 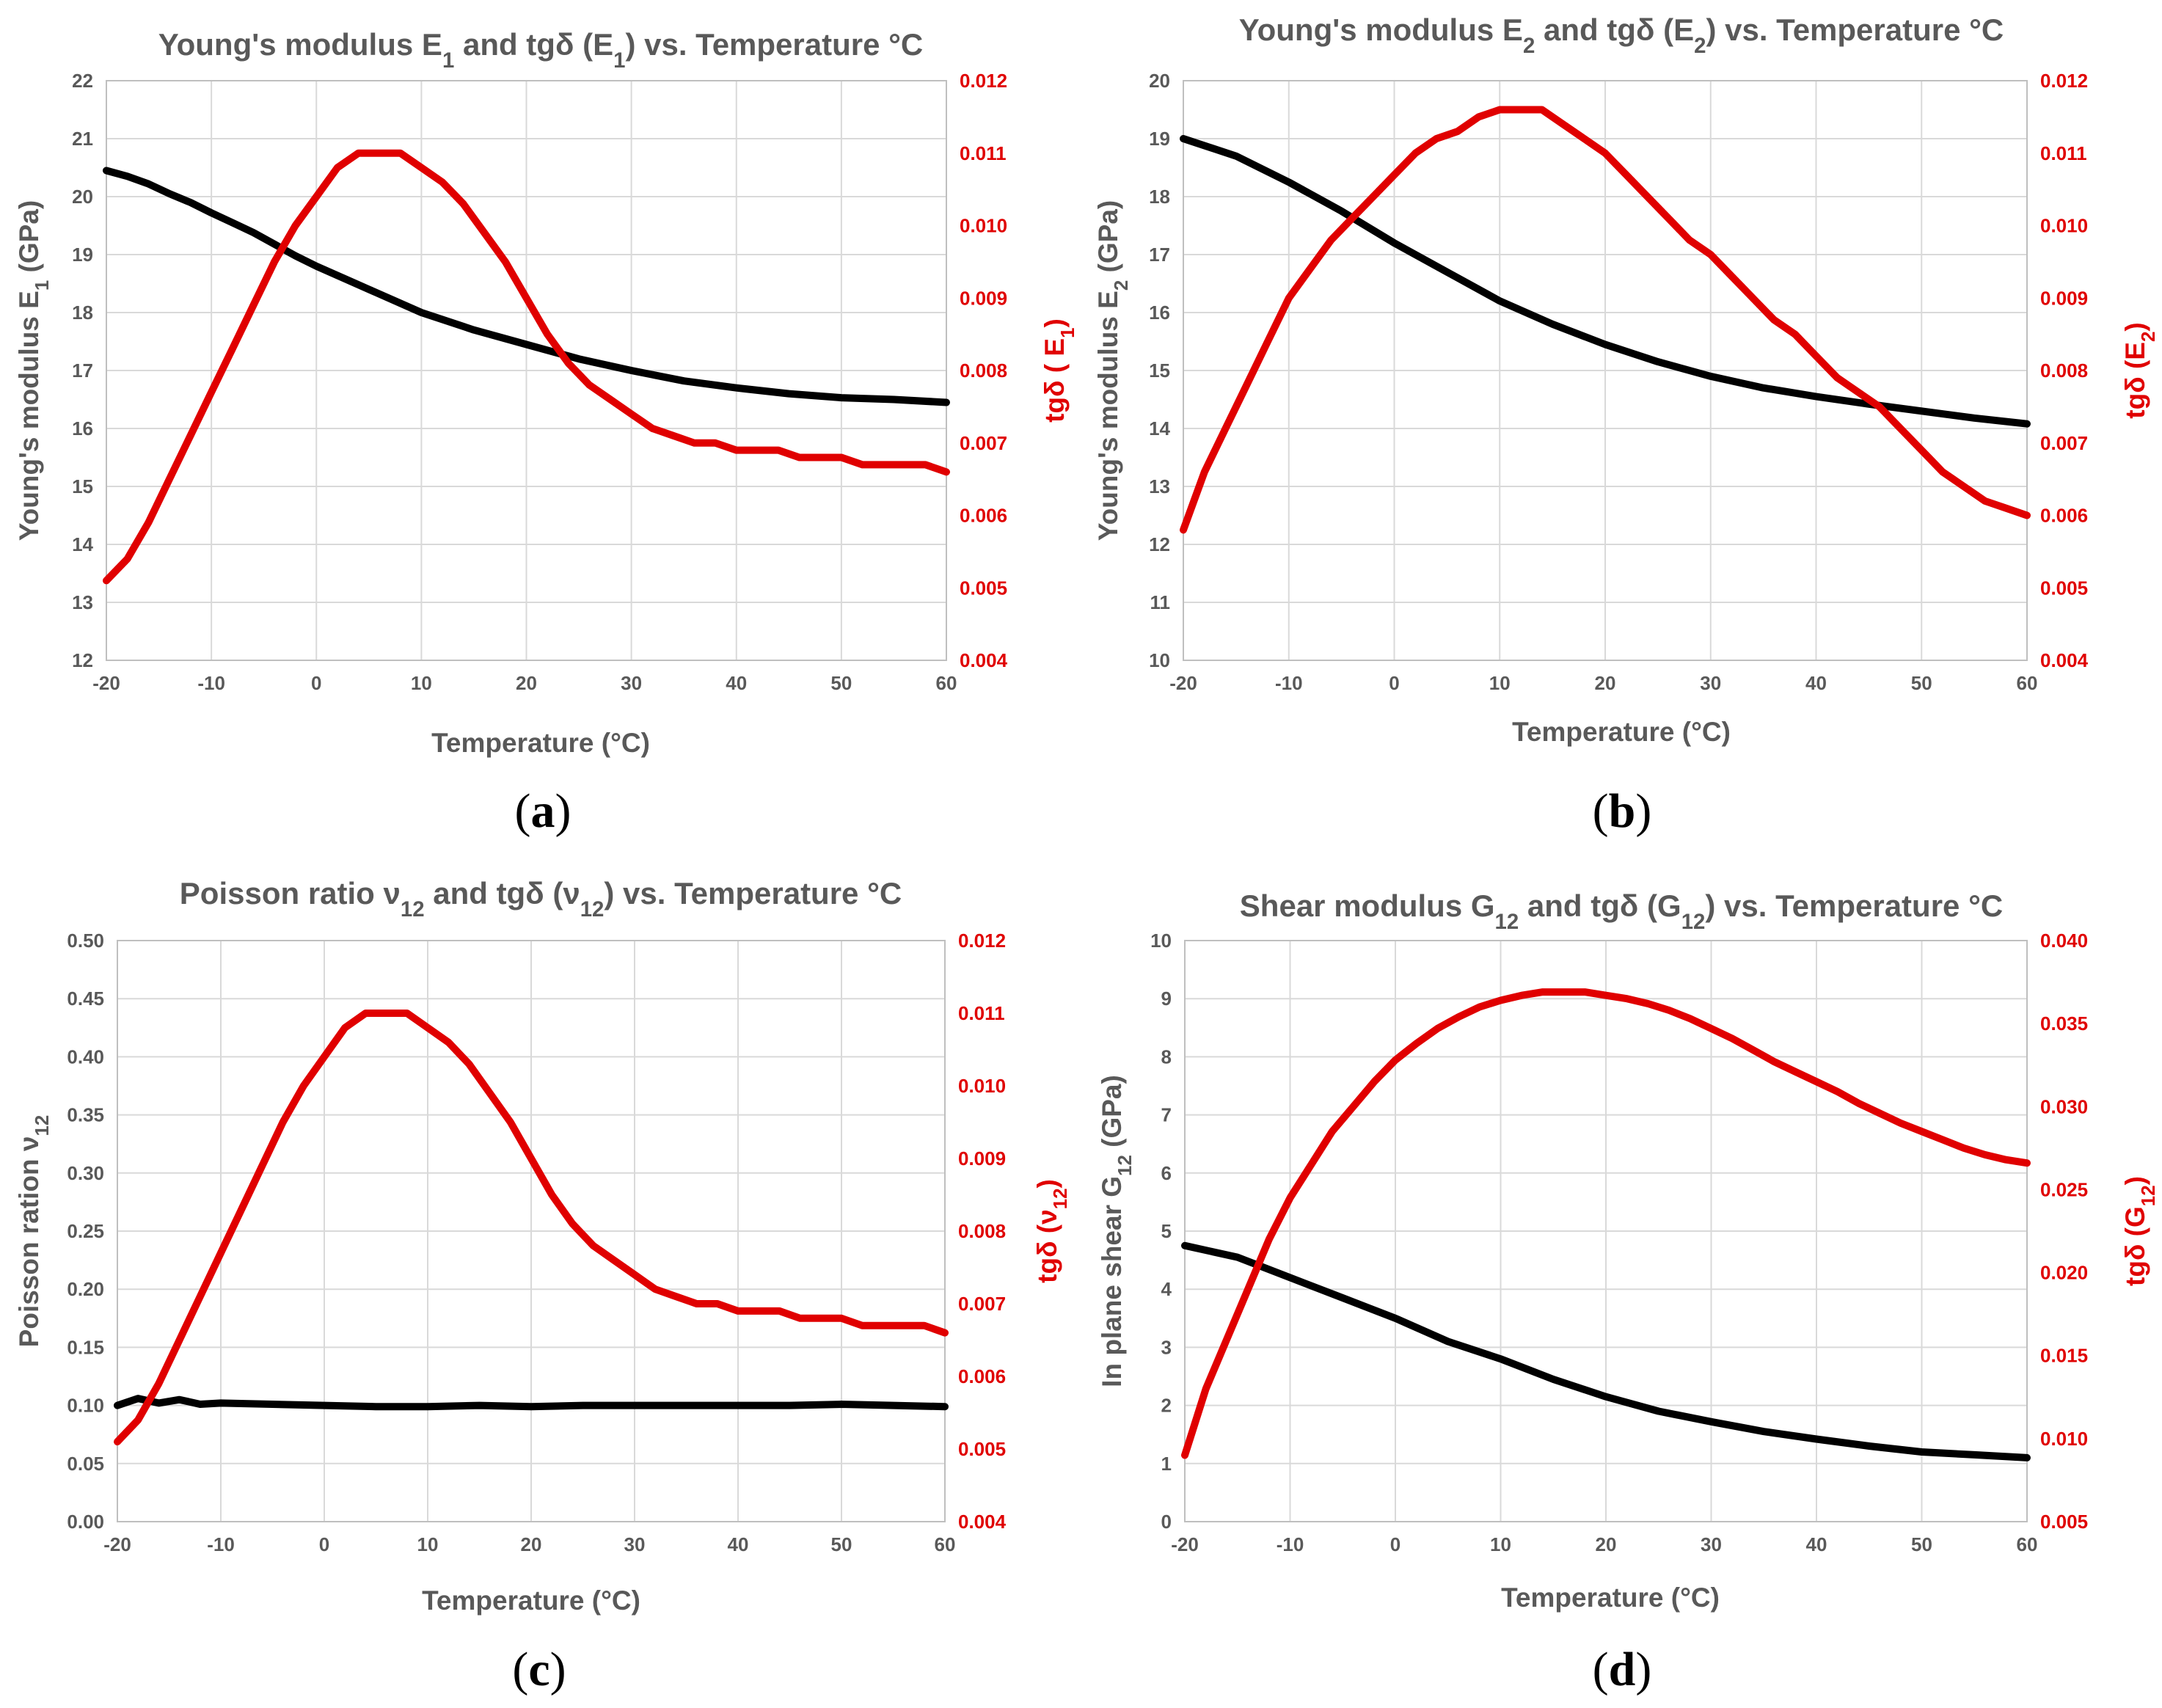 What do you see at coordinates (82, 313) in the screenshot?
I see `chart-a-ytick-label: 18` at bounding box center [82, 313].